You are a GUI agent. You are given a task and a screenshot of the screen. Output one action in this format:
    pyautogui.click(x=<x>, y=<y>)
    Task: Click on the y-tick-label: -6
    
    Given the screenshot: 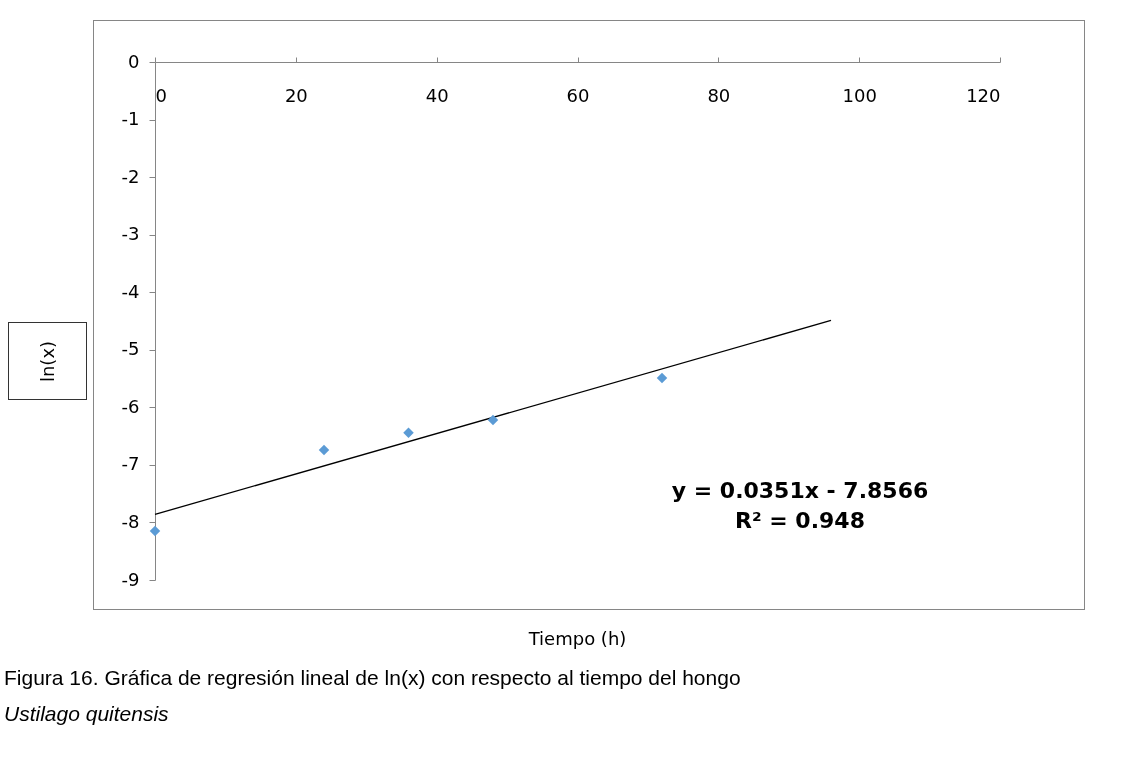 What is the action you would take?
    pyautogui.click(x=130, y=406)
    